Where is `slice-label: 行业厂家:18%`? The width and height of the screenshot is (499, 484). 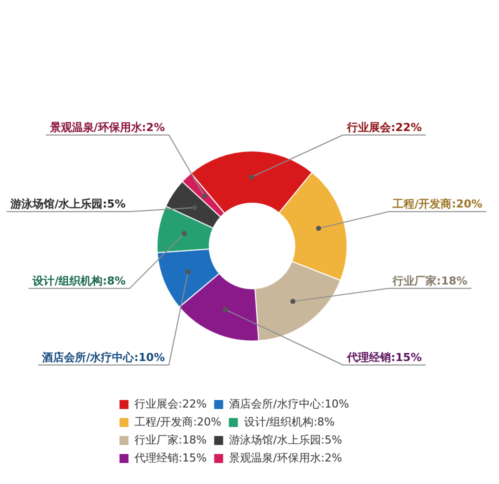 slice-label: 行业厂家:18% is located at coordinates (430, 281).